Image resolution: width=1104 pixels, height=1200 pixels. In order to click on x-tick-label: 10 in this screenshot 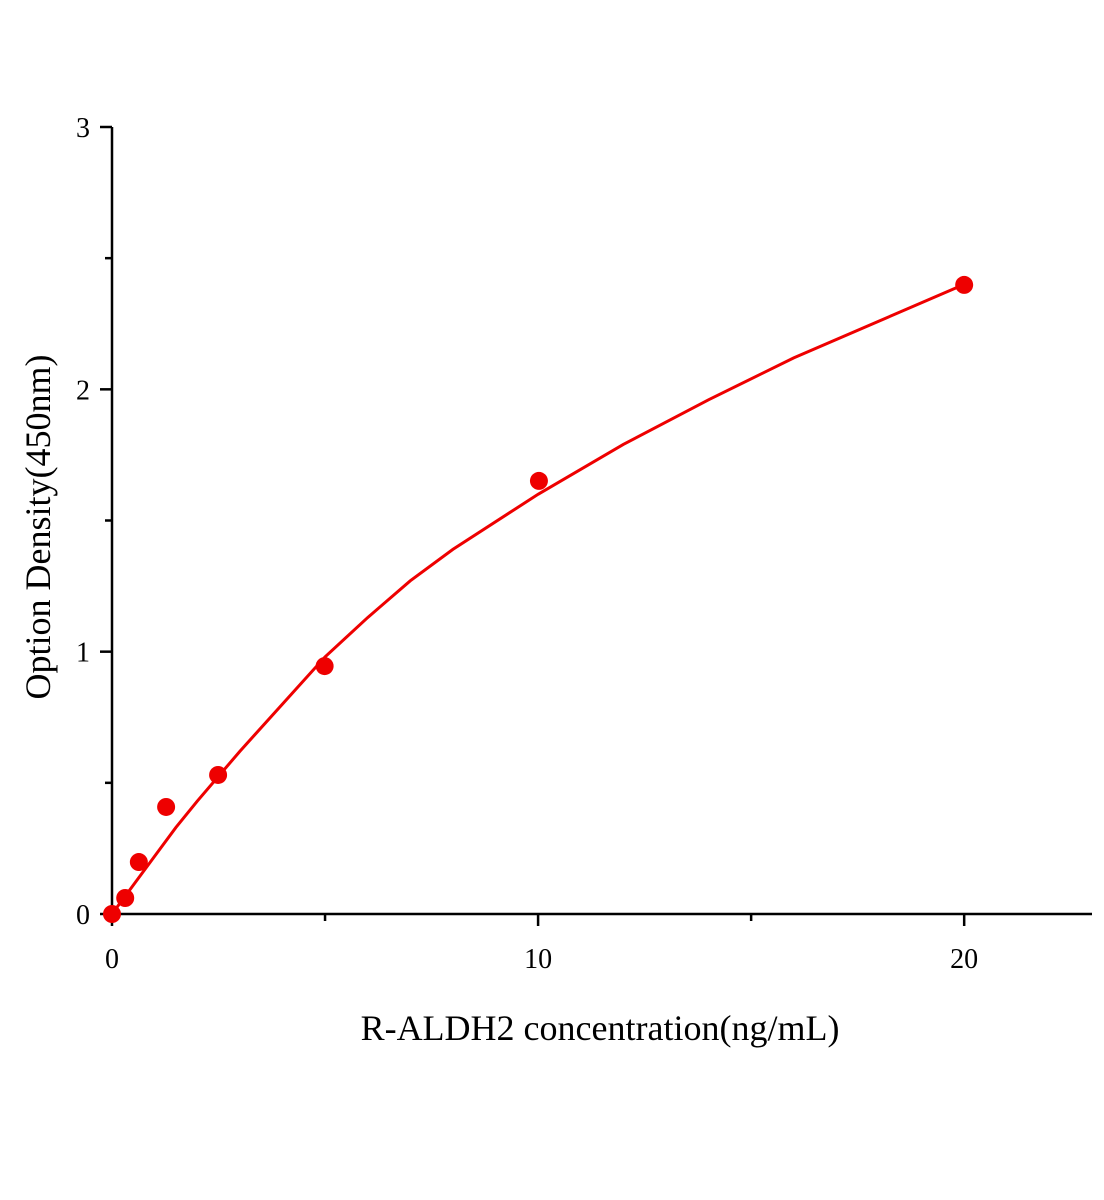, I will do `click(538, 959)`.